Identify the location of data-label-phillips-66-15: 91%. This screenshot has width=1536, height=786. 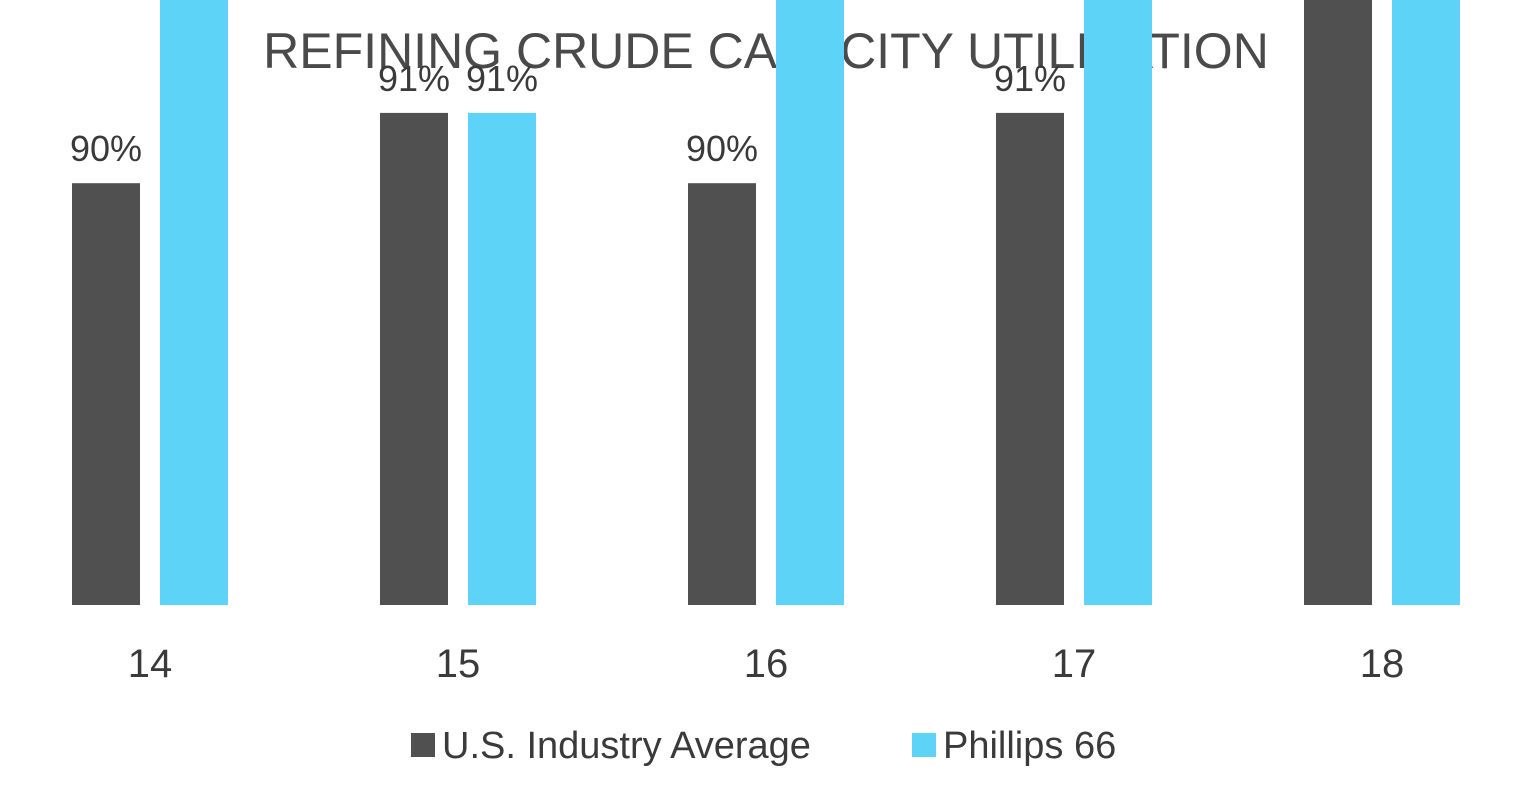
(502, 78).